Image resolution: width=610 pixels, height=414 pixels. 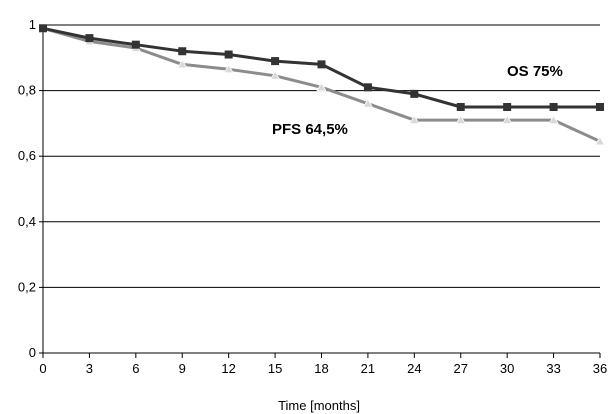 I want to click on x-tick-label: 9, so click(x=182, y=368).